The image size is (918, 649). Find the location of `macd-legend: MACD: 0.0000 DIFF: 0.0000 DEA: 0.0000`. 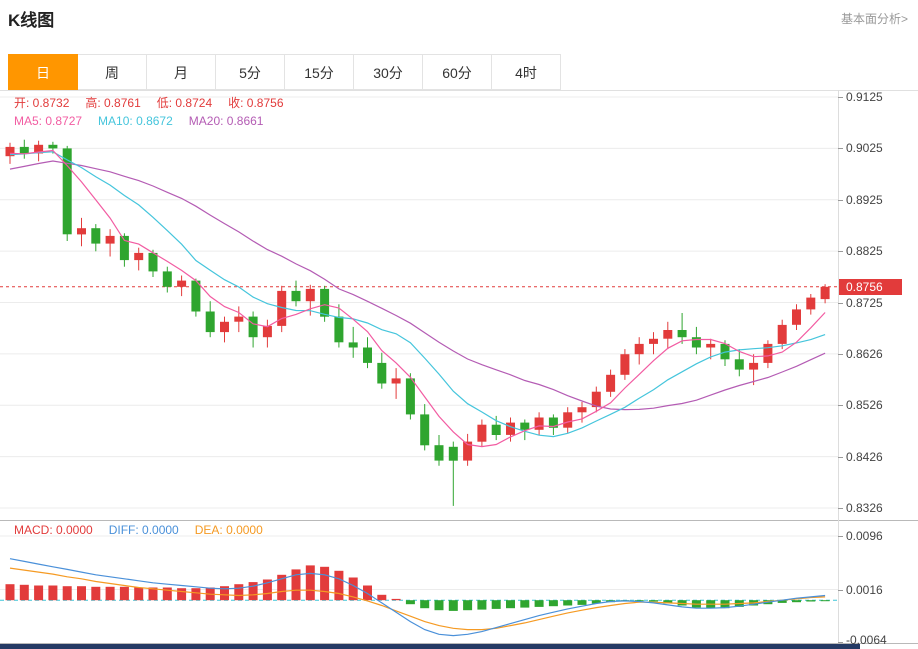

macd-legend: MACD: 0.0000 DIFF: 0.0000 DEA: 0.0000 is located at coordinates (138, 530).